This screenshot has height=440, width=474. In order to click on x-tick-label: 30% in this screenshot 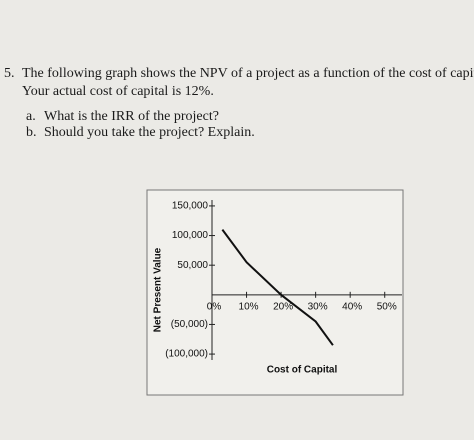, I will do `click(318, 306)`.